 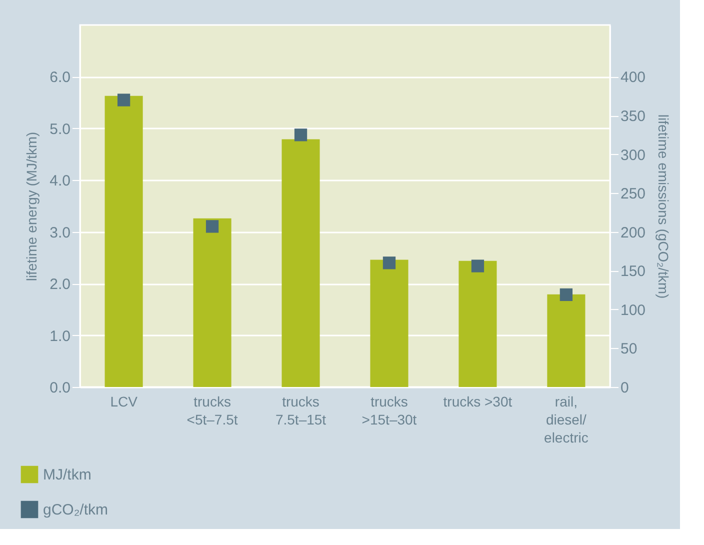 What do you see at coordinates (60, 77) in the screenshot?
I see `y-tick-label: 6.0` at bounding box center [60, 77].